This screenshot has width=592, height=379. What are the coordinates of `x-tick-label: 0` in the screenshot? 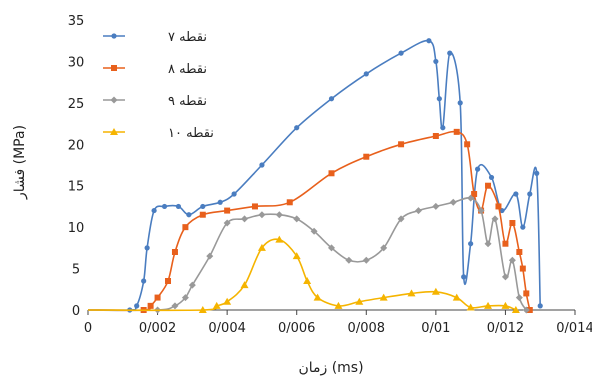 It's located at (88, 328).